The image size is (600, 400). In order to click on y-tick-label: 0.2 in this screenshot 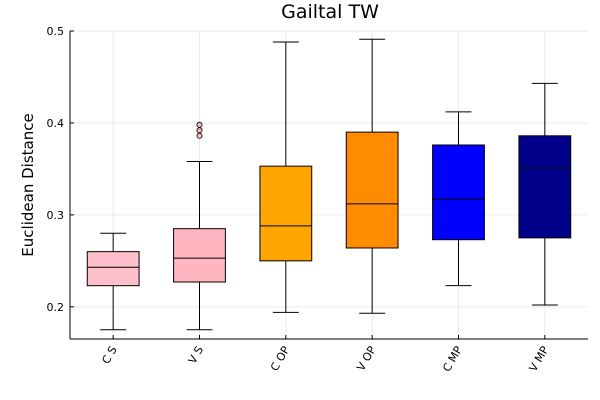, I will do `click(56, 307)`.